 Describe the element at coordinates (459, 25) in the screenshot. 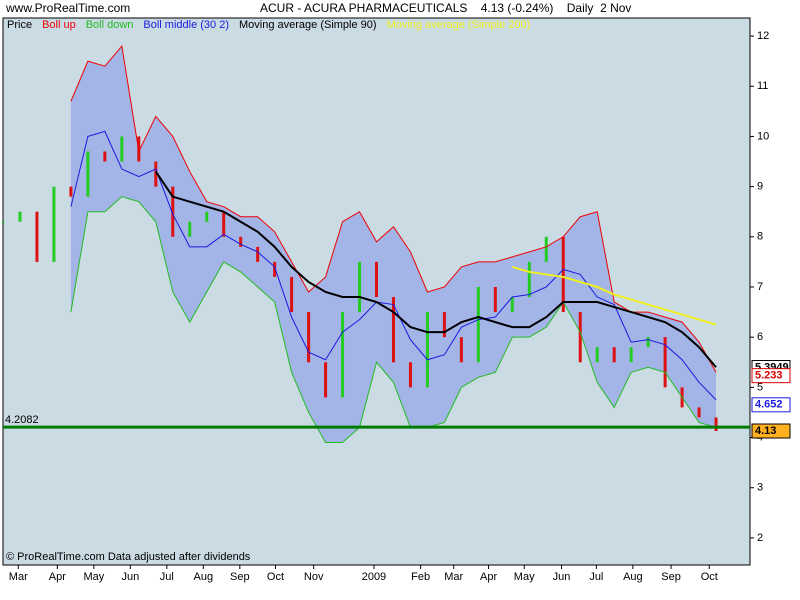

I see `legend-entry: Moving average (Simple 200)` at that location.